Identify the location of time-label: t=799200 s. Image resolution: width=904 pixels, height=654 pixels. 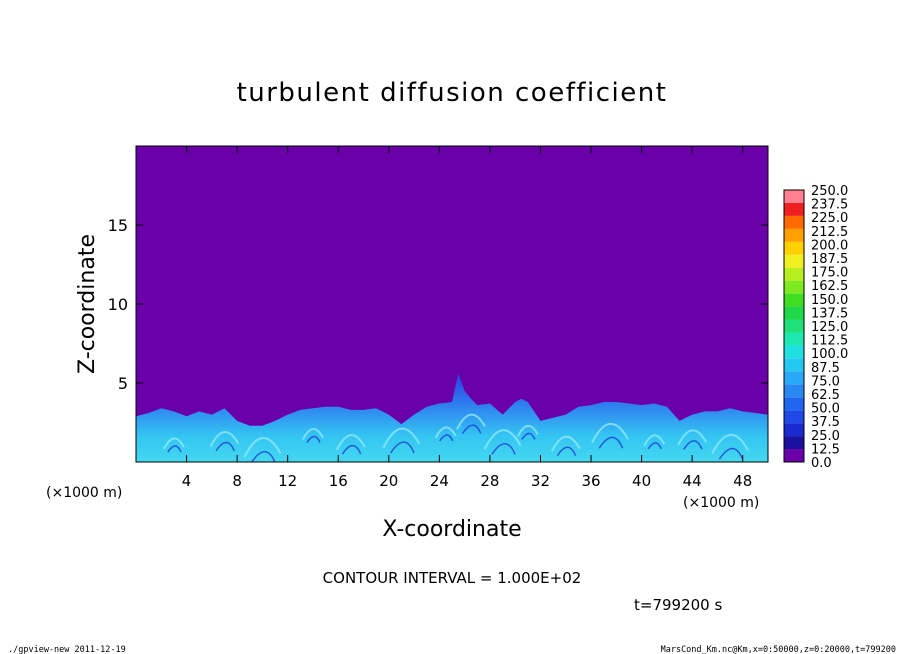
(678, 605).